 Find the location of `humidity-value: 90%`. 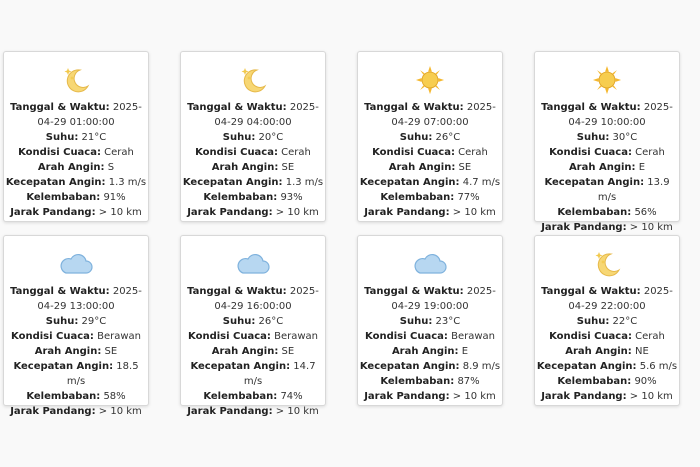

humidity-value: 90% is located at coordinates (645, 381).